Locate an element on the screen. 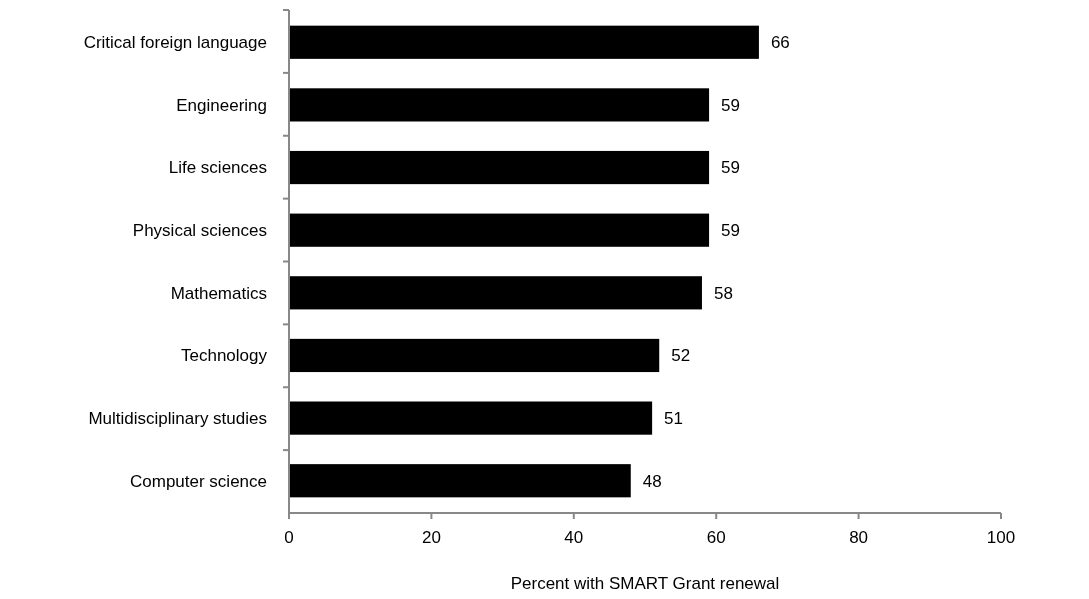 The width and height of the screenshot is (1089, 599). y-tick-label: Life sciences is located at coordinates (217, 168).